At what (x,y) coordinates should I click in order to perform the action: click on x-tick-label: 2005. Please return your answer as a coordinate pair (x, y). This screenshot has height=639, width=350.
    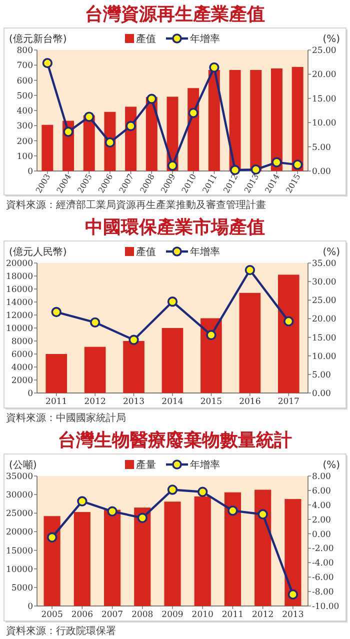
    Looking at the image, I should click on (52, 615).